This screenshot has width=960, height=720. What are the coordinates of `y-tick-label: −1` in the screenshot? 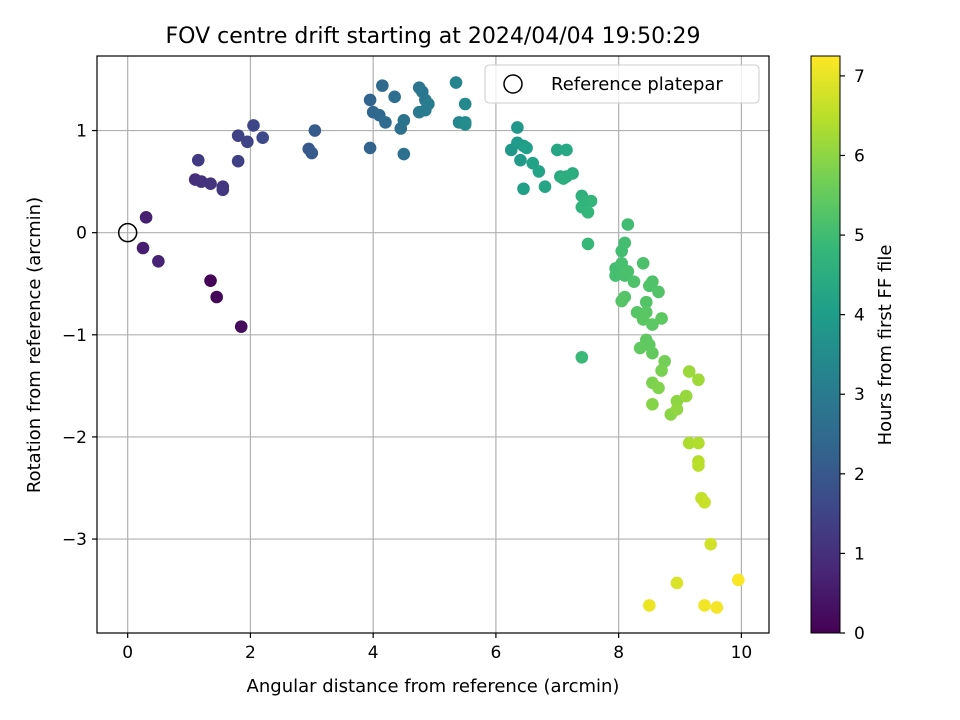 It's located at (74, 336).